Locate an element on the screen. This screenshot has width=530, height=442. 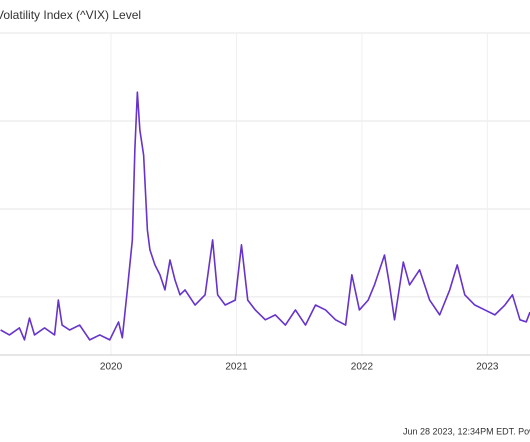
x-tick-label: 2022 is located at coordinates (362, 367).